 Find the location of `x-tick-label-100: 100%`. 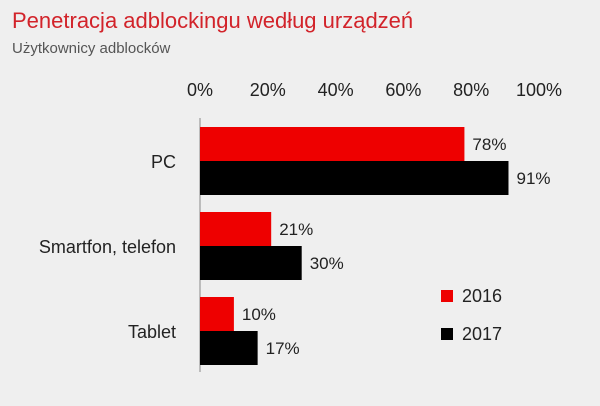

x-tick-label-100: 100% is located at coordinates (539, 90).